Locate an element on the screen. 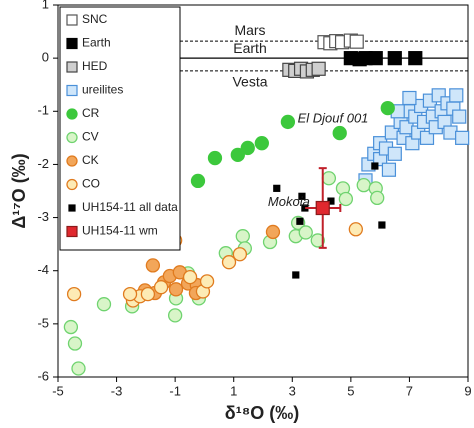 The width and height of the screenshot is (474, 428). y-tick-label: -5 is located at coordinates (43, 322).